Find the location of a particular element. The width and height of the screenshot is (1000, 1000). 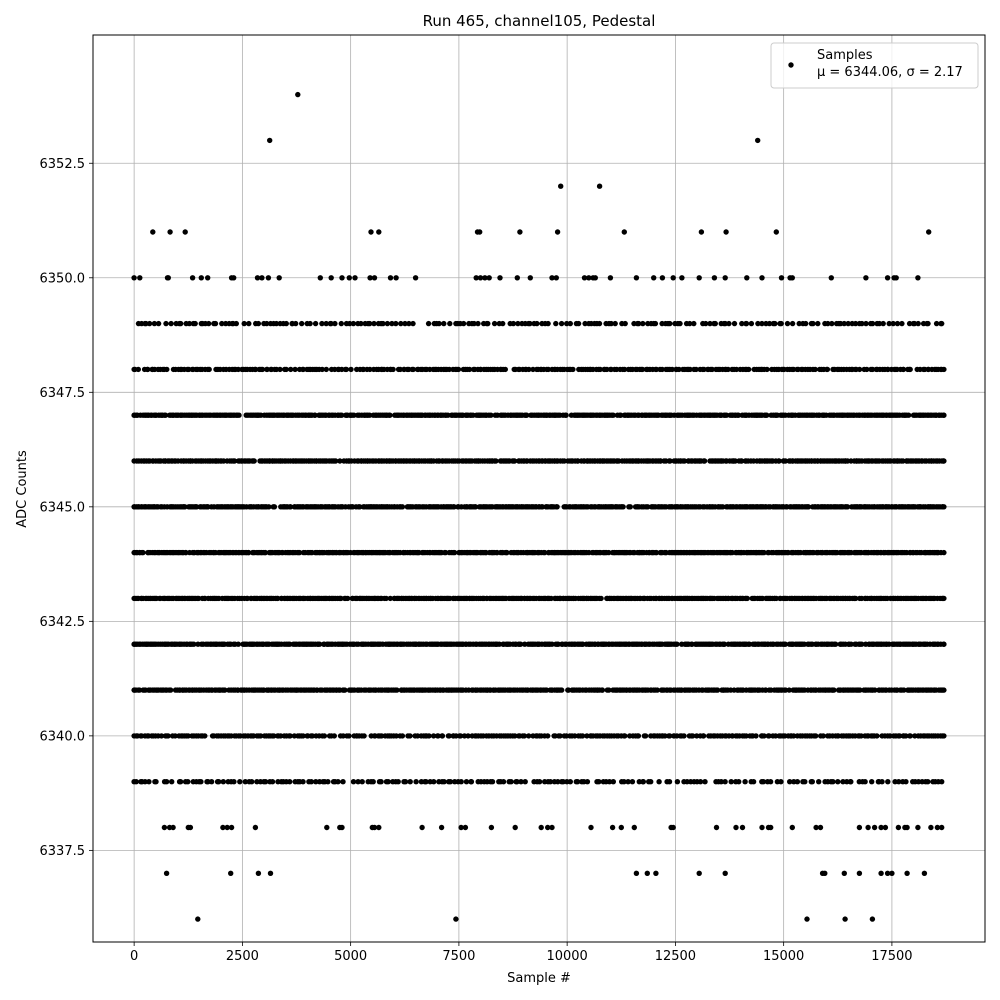

x-tick-label: 17500 is located at coordinates (891, 956).